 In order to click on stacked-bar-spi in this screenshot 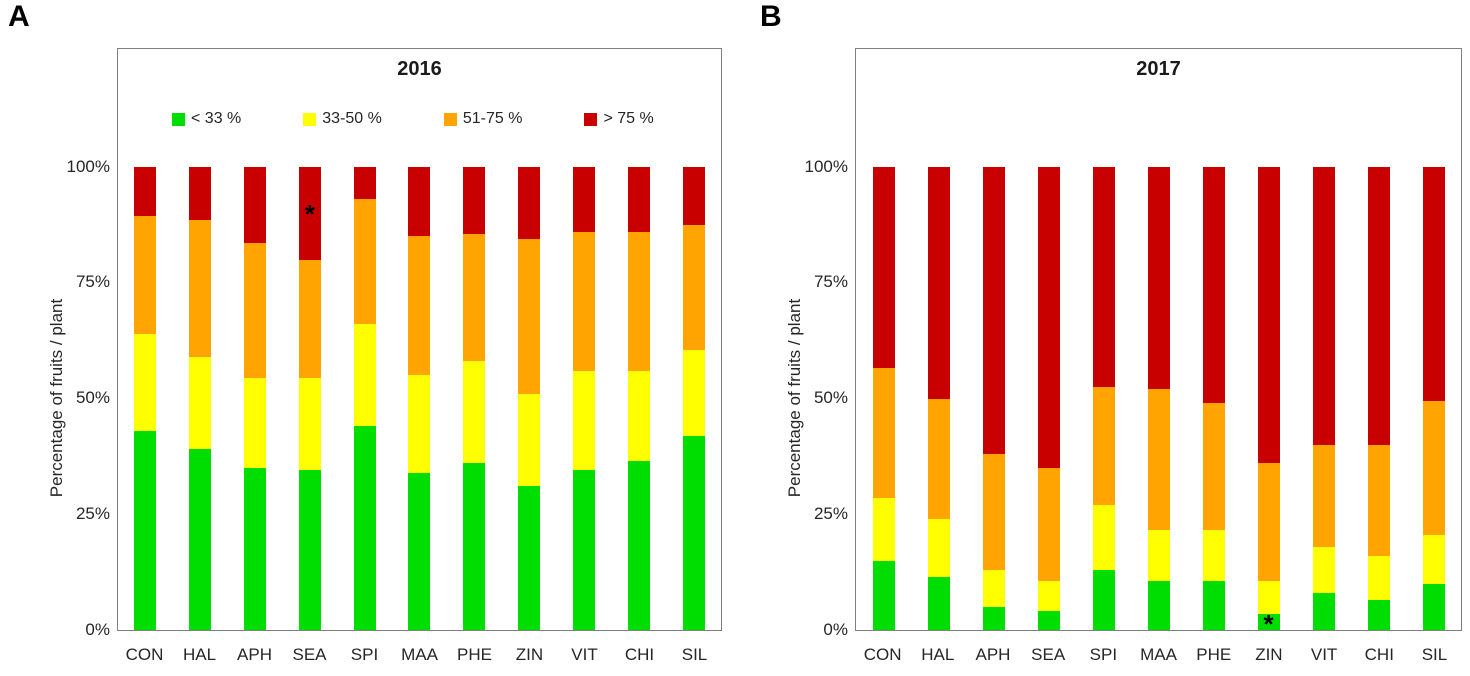, I will do `click(364, 398)`.